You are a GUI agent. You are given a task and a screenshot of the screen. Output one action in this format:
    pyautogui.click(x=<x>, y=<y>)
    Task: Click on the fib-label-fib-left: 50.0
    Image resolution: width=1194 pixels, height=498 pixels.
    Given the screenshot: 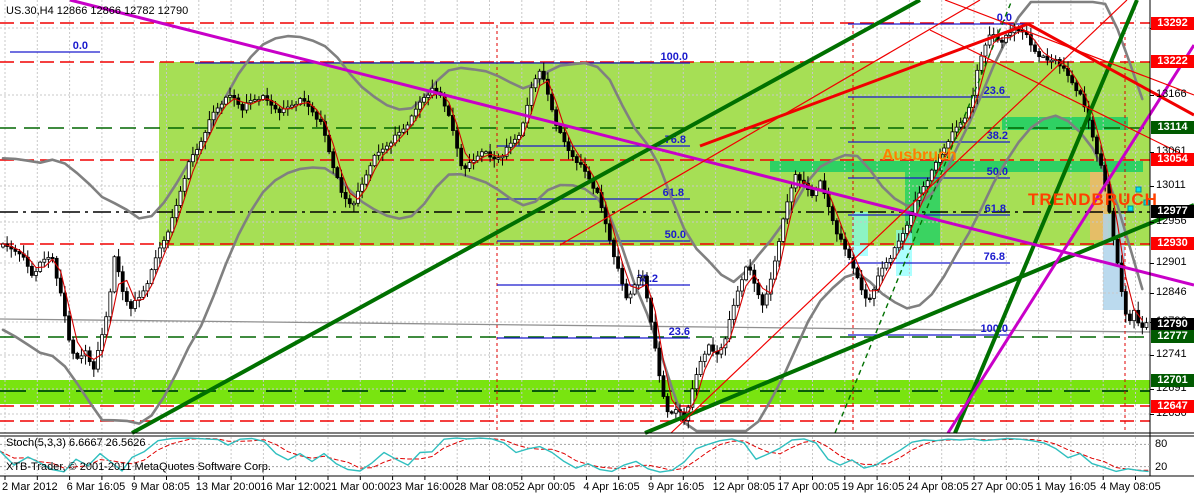 What is the action you would take?
    pyautogui.click(x=675, y=235)
    